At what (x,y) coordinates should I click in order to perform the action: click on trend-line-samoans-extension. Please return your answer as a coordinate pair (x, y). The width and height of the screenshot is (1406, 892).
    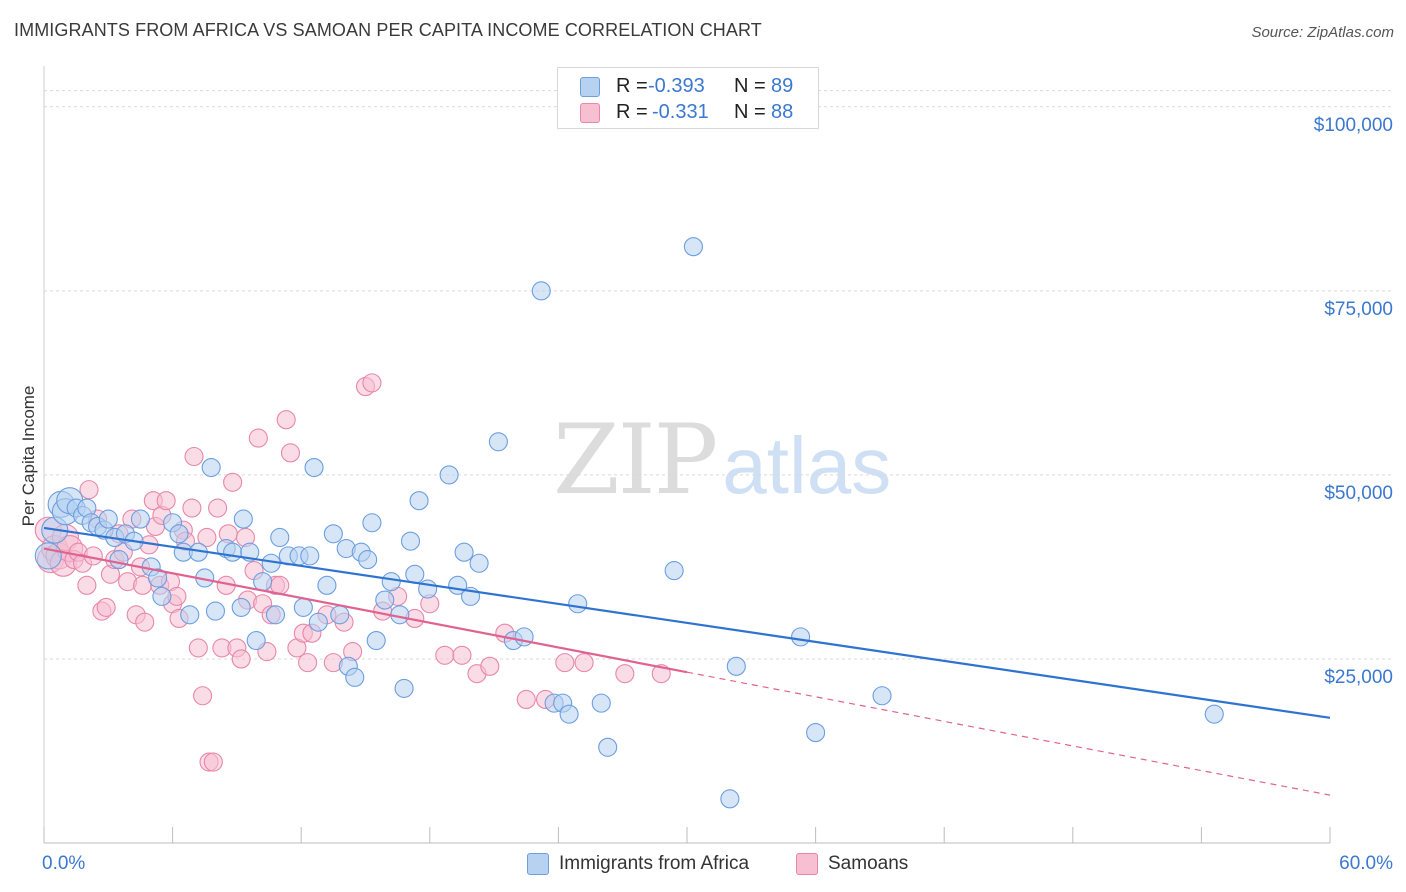
    Looking at the image, I should click on (1008, 733).